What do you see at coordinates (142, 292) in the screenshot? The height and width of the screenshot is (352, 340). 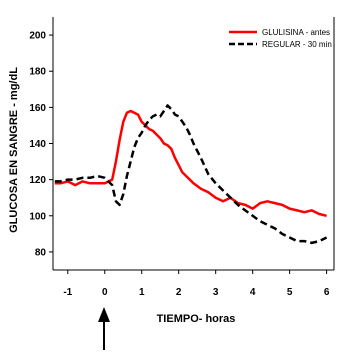 I see `x-tick-label: 1` at bounding box center [142, 292].